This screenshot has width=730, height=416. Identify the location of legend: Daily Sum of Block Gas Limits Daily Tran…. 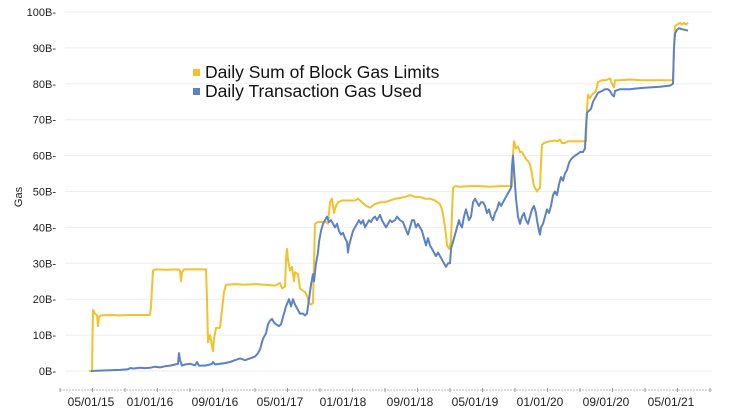
(316, 82).